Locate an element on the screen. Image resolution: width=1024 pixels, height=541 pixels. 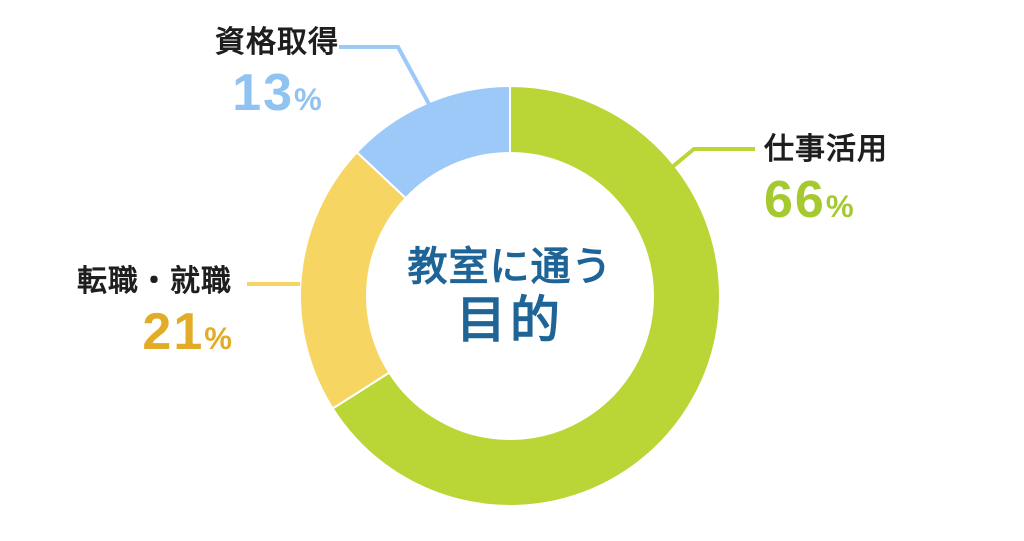
donut-center-title: 教室に通う 目的 is located at coordinates (510, 296).